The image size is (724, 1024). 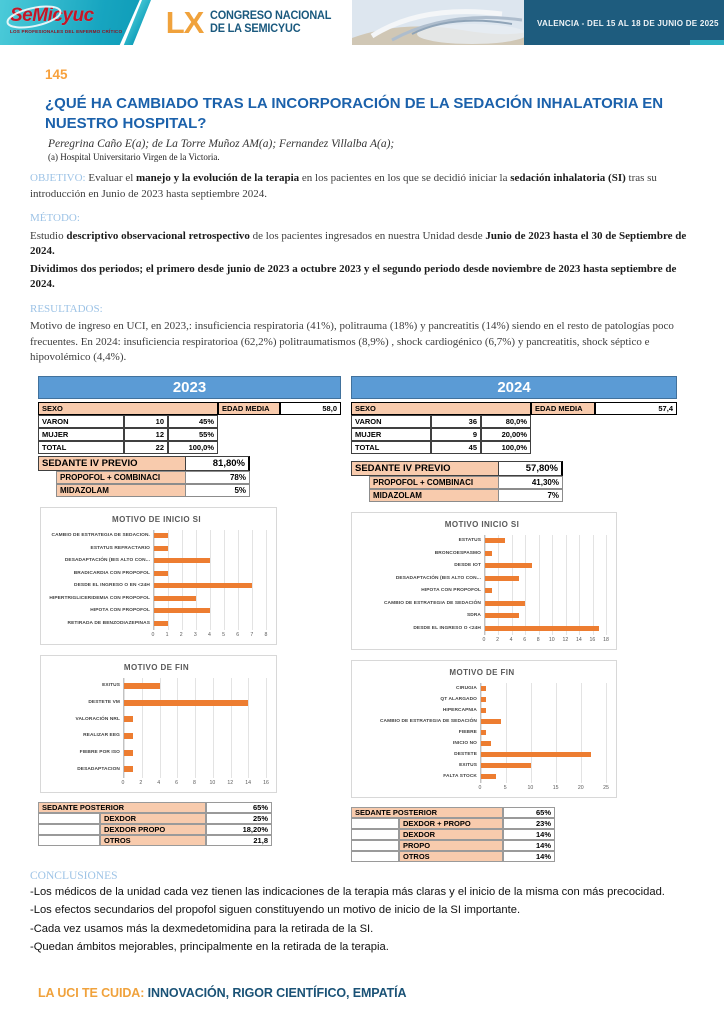 I want to click on slogan-rest: INNOVACIÓN, RIGOR CIENTÍFICO, EMPATÍA, so click(x=277, y=992).